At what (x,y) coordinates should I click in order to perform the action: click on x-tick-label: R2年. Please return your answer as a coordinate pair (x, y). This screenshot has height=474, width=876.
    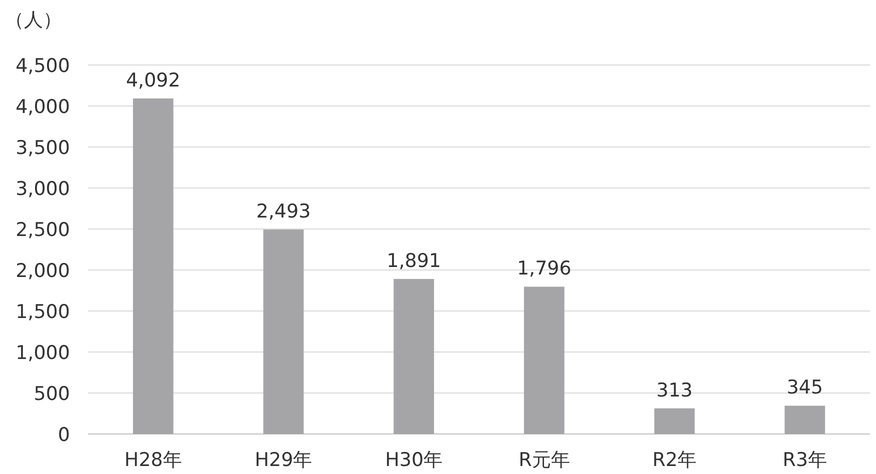
    Looking at the image, I should click on (674, 460).